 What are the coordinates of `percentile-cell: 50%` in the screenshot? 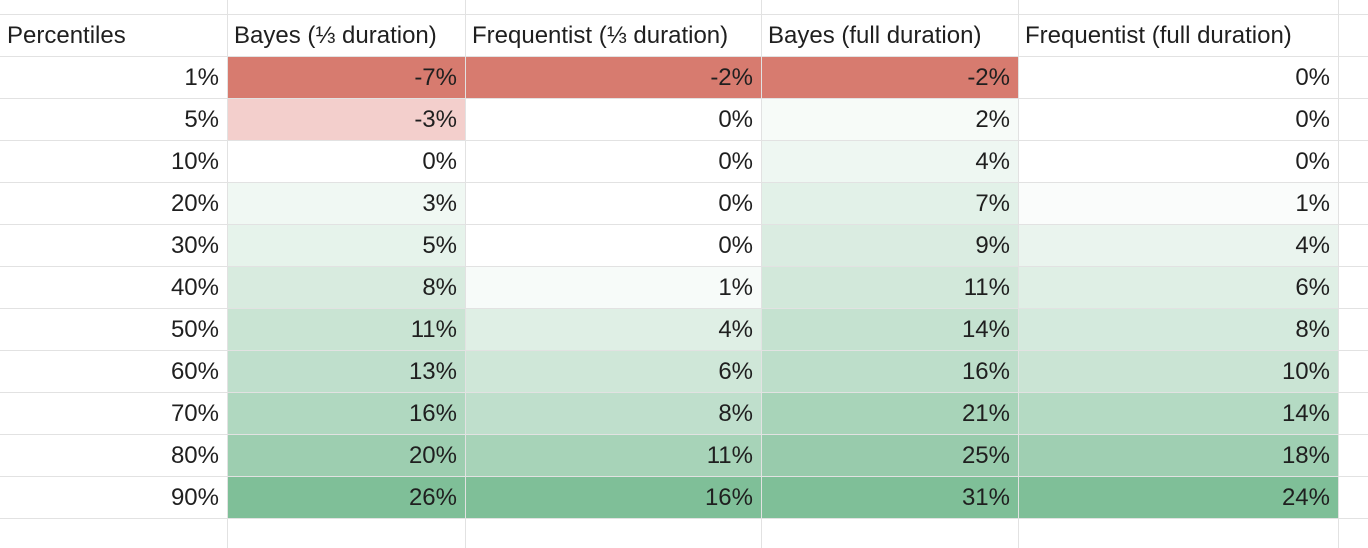 It's located at (113, 329).